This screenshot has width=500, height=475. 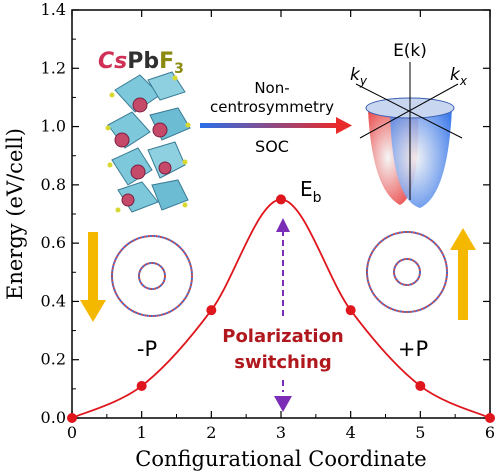 What do you see at coordinates (272, 146) in the screenshot?
I see `center-label-line3: SOC` at bounding box center [272, 146].